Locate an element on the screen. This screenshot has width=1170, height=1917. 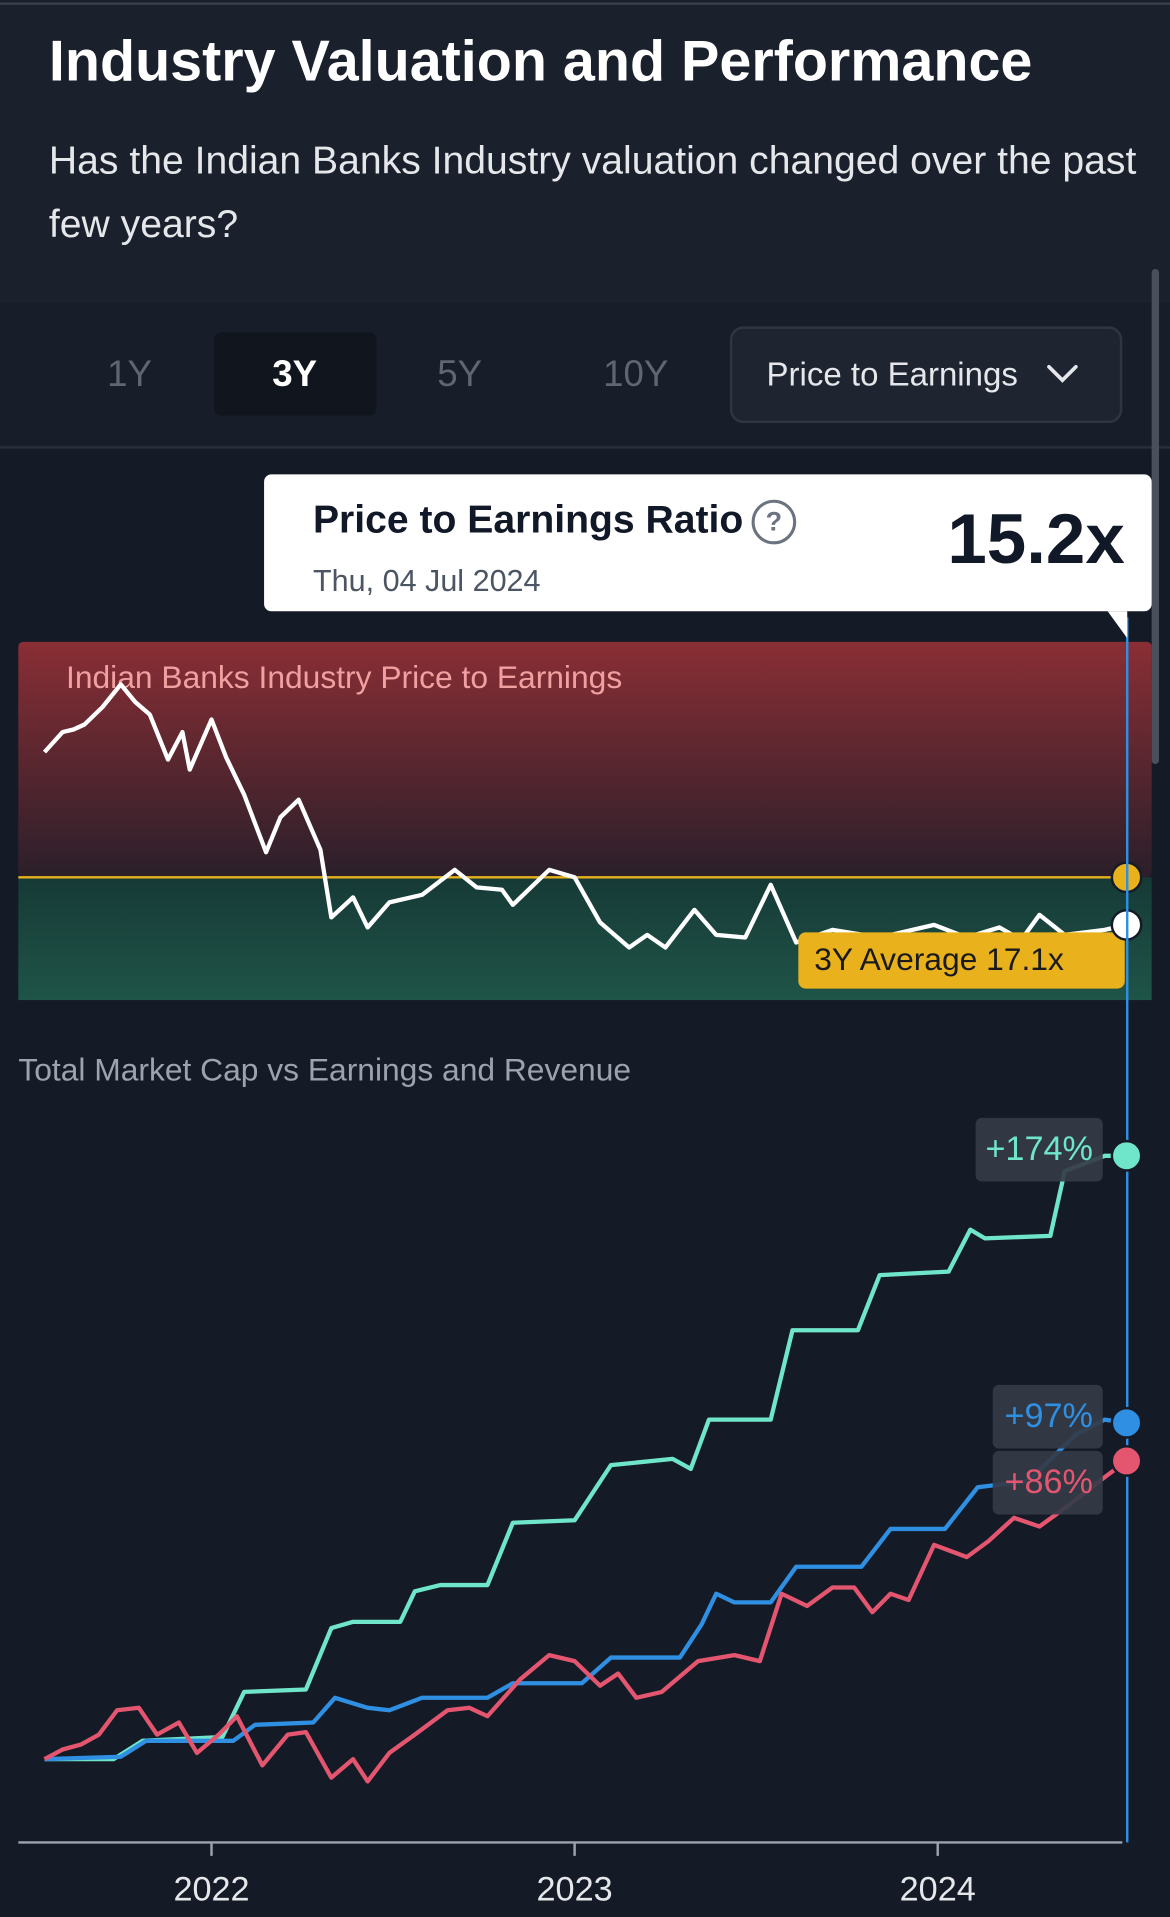
dropdown-label: Price to Earnings is located at coordinates (892, 373).